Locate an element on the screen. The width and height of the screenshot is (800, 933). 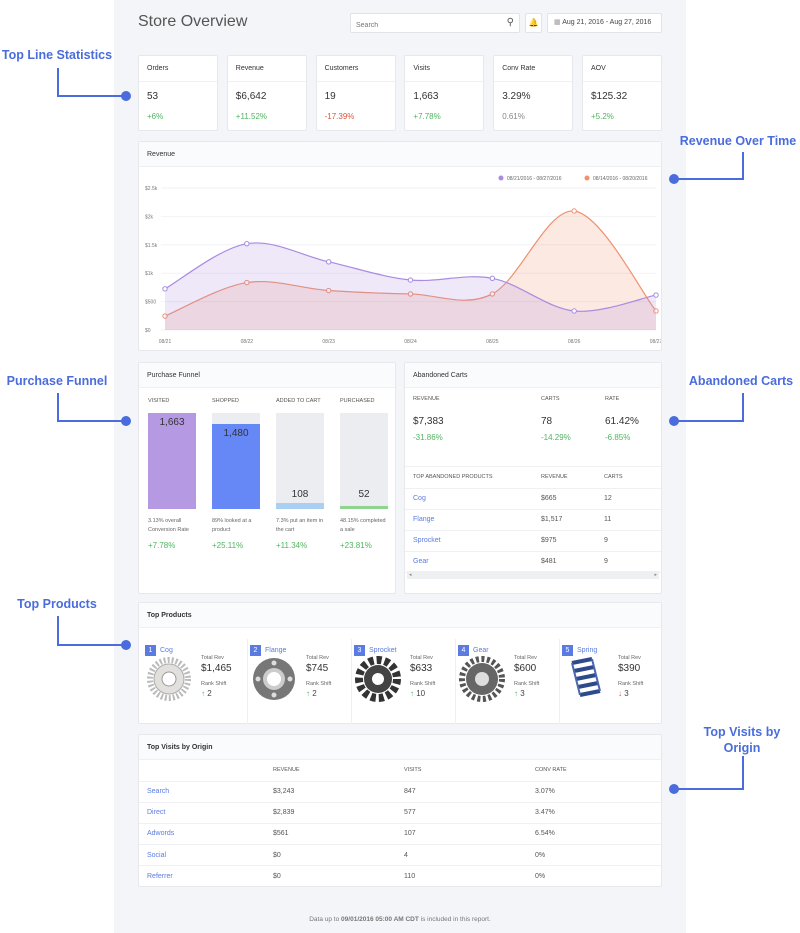
stat-value: 1,663 is located at coordinates (426, 96).